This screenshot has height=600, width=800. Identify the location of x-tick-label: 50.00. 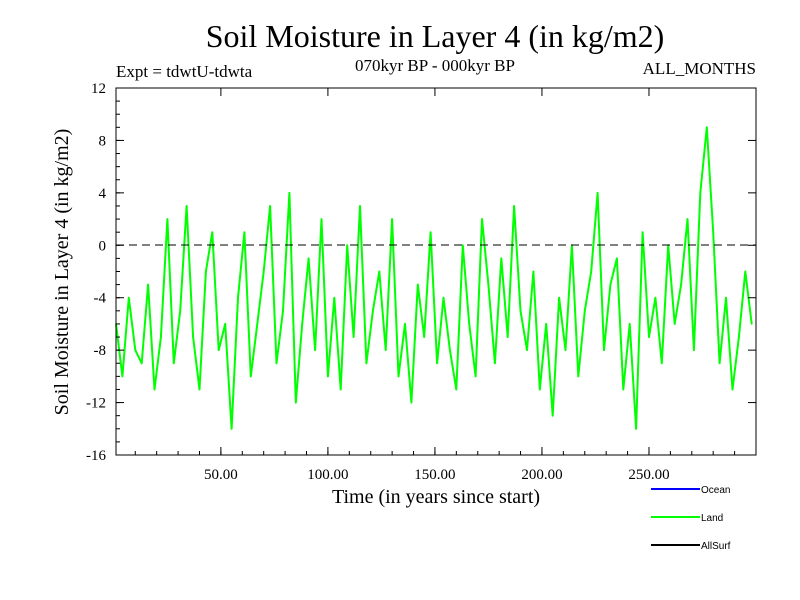
(221, 475).